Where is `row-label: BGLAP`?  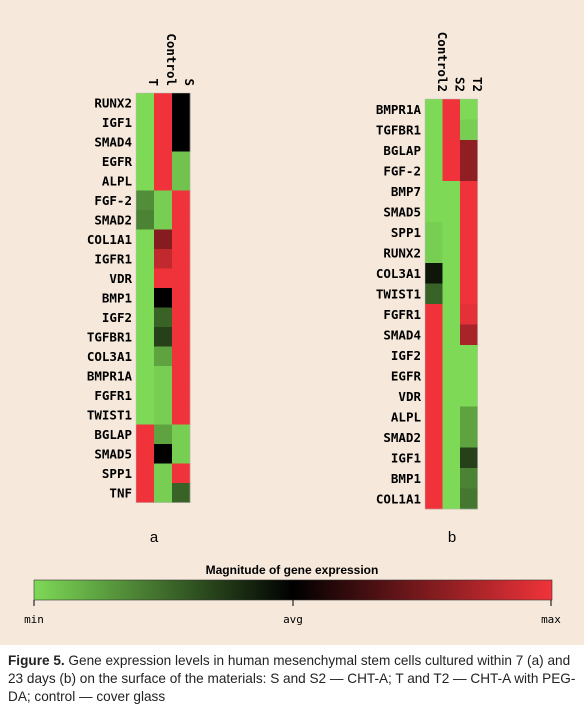
row-label: BGLAP is located at coordinates (402, 150).